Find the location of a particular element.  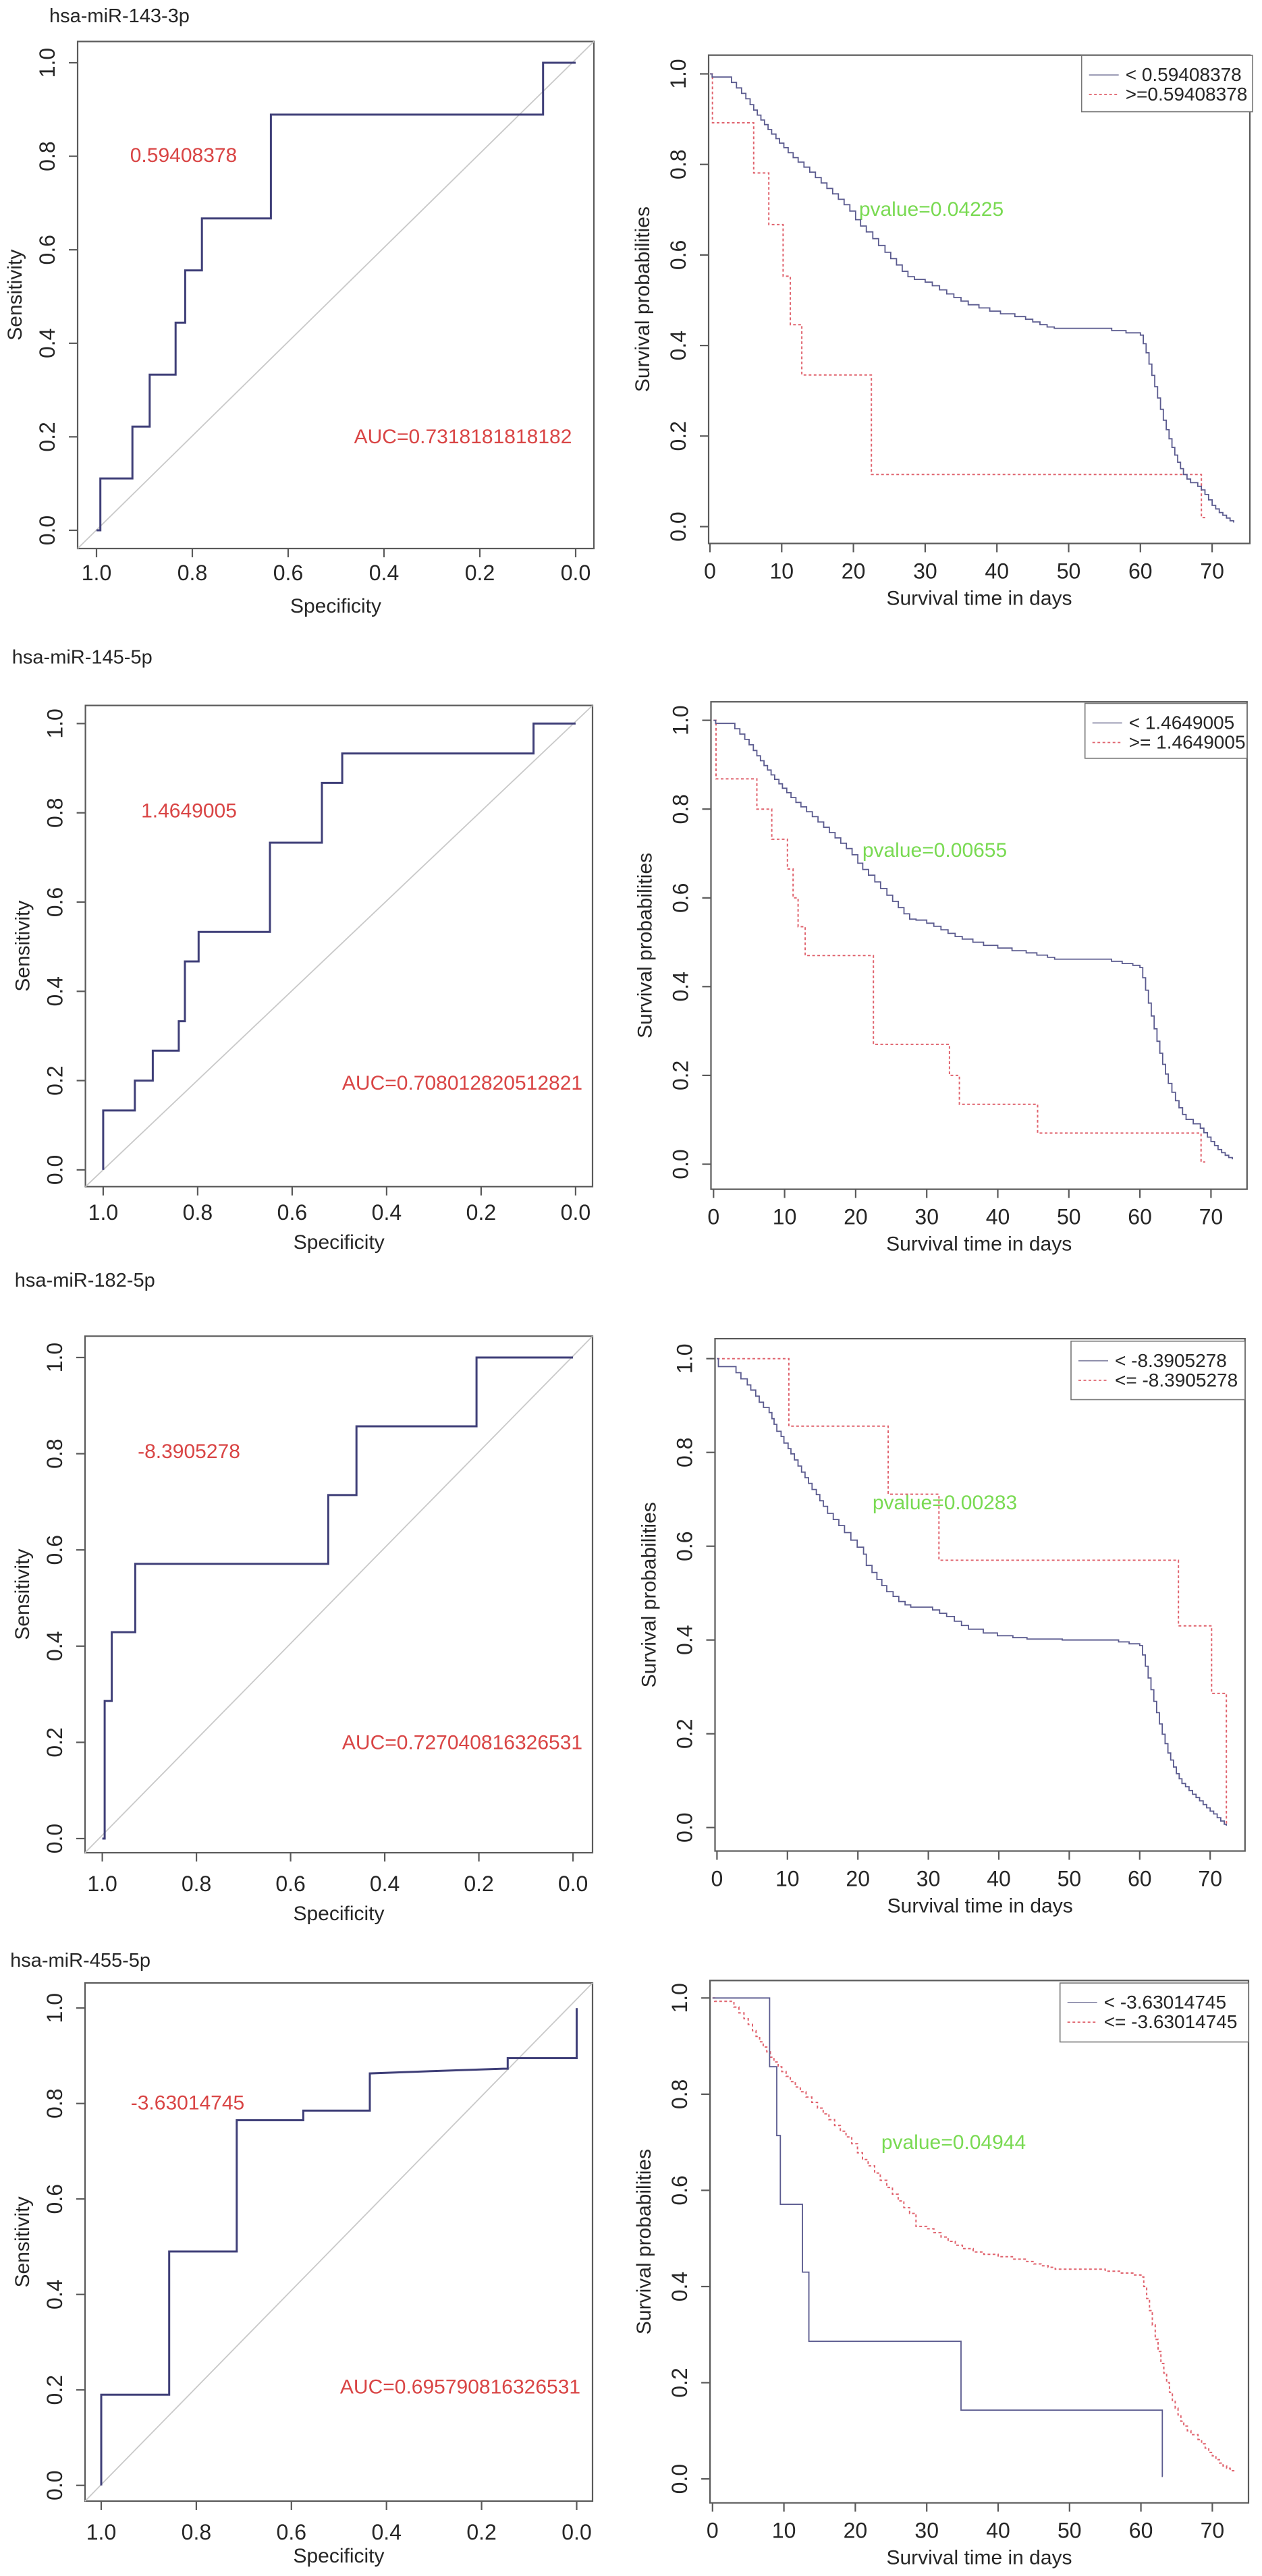

svg-text: < 1.4649005 is located at coordinates (1182, 722).